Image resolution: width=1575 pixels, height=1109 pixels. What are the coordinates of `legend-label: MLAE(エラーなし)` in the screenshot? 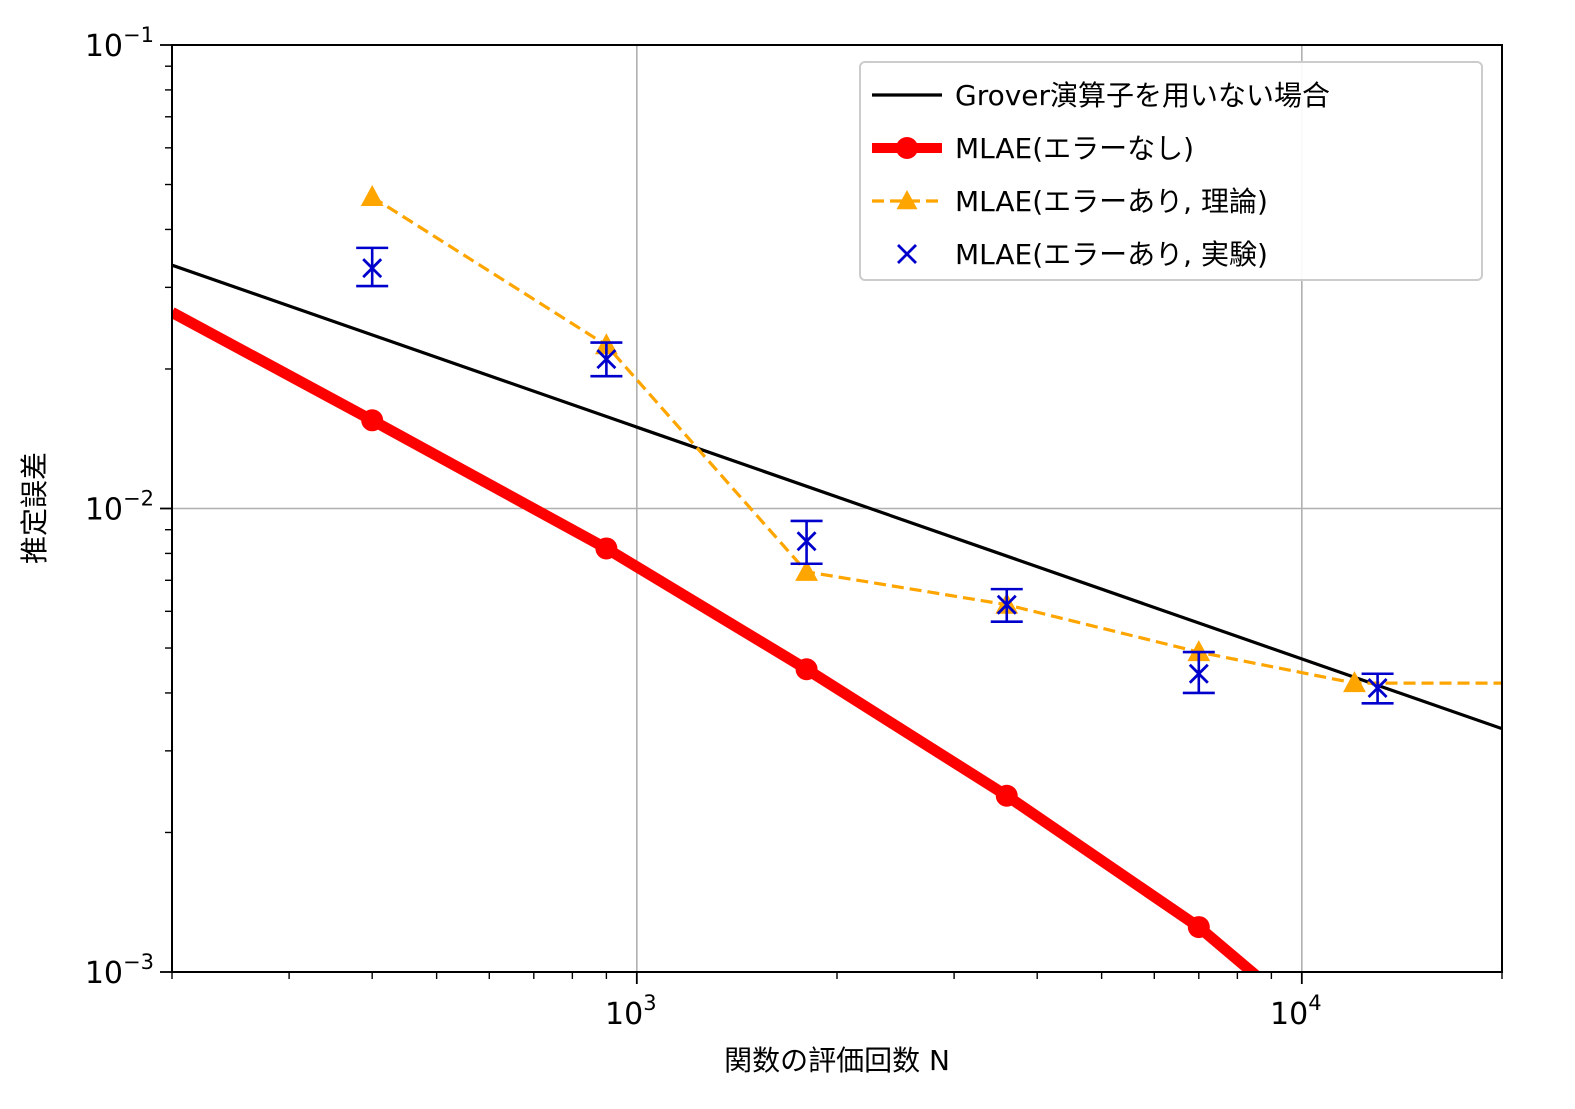 It's located at (1074, 148).